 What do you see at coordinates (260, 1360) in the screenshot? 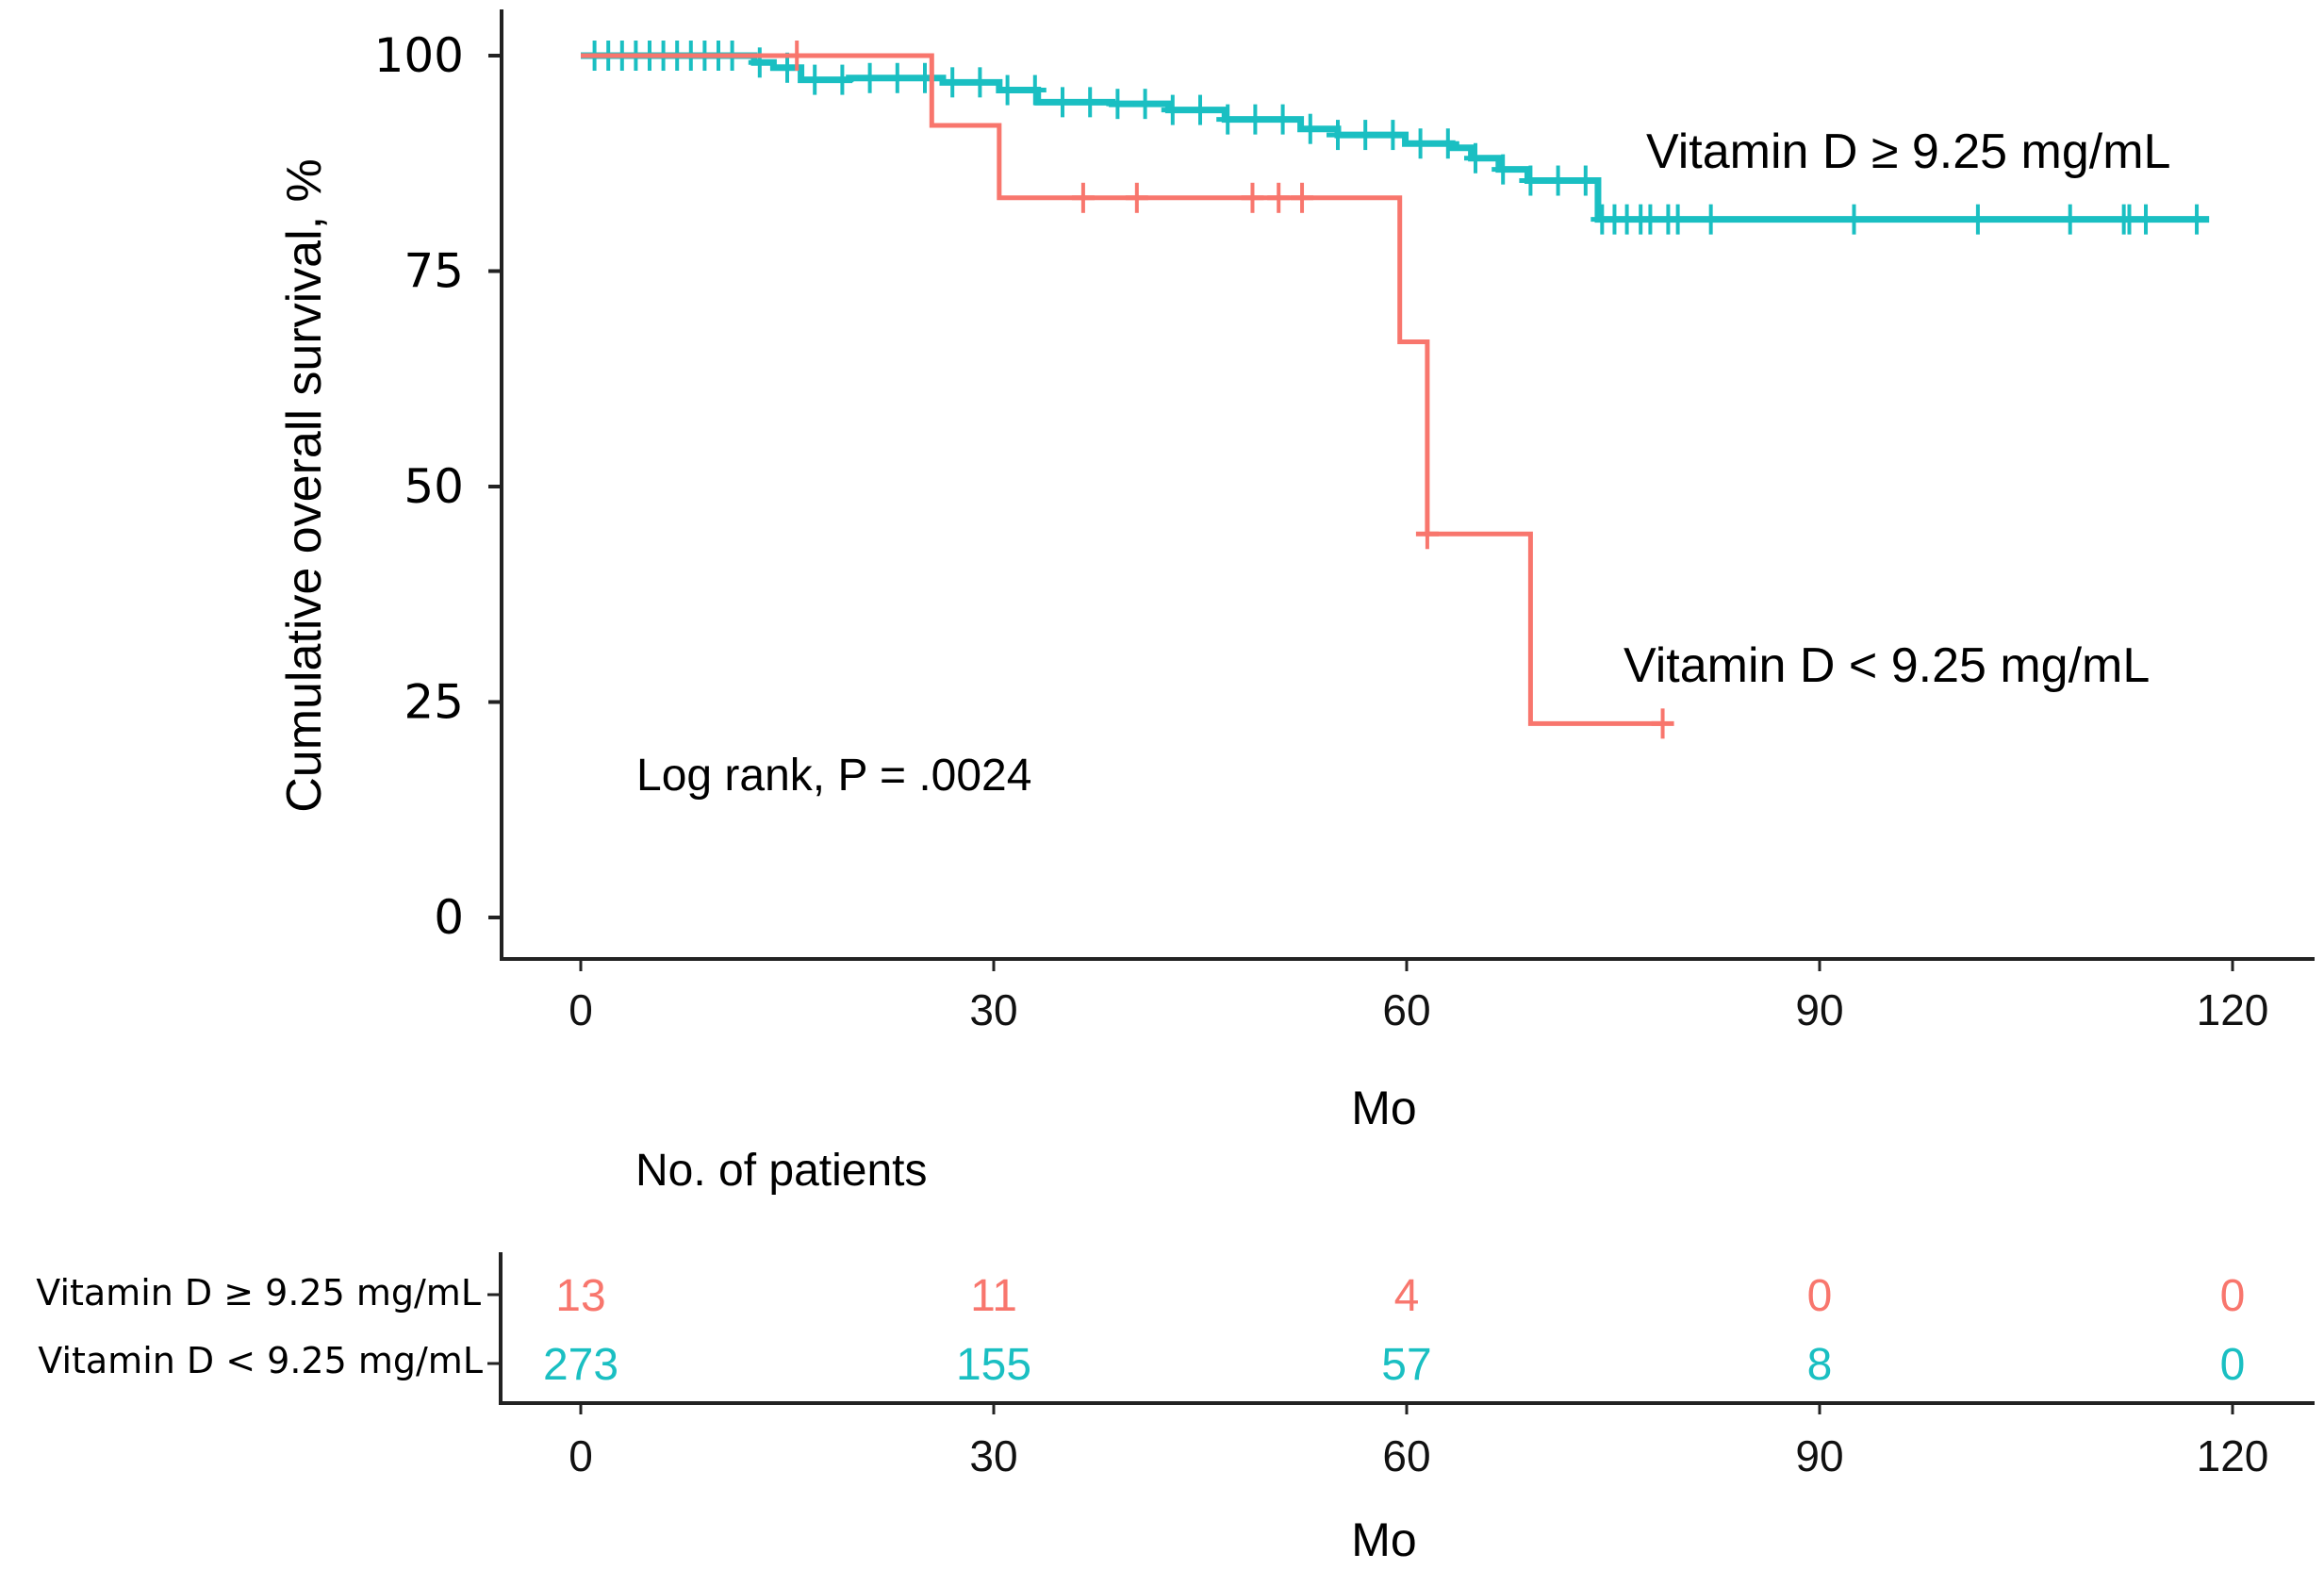
I see `risk-row-label-vitd-low: Vitamin D < 9.25 mg/mL` at bounding box center [260, 1360].